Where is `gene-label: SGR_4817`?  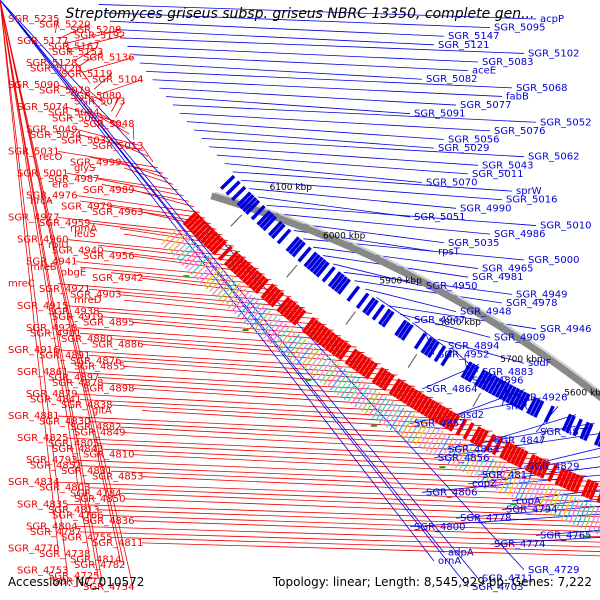
gene-label: SGR_4817 is located at coordinates (508, 475).